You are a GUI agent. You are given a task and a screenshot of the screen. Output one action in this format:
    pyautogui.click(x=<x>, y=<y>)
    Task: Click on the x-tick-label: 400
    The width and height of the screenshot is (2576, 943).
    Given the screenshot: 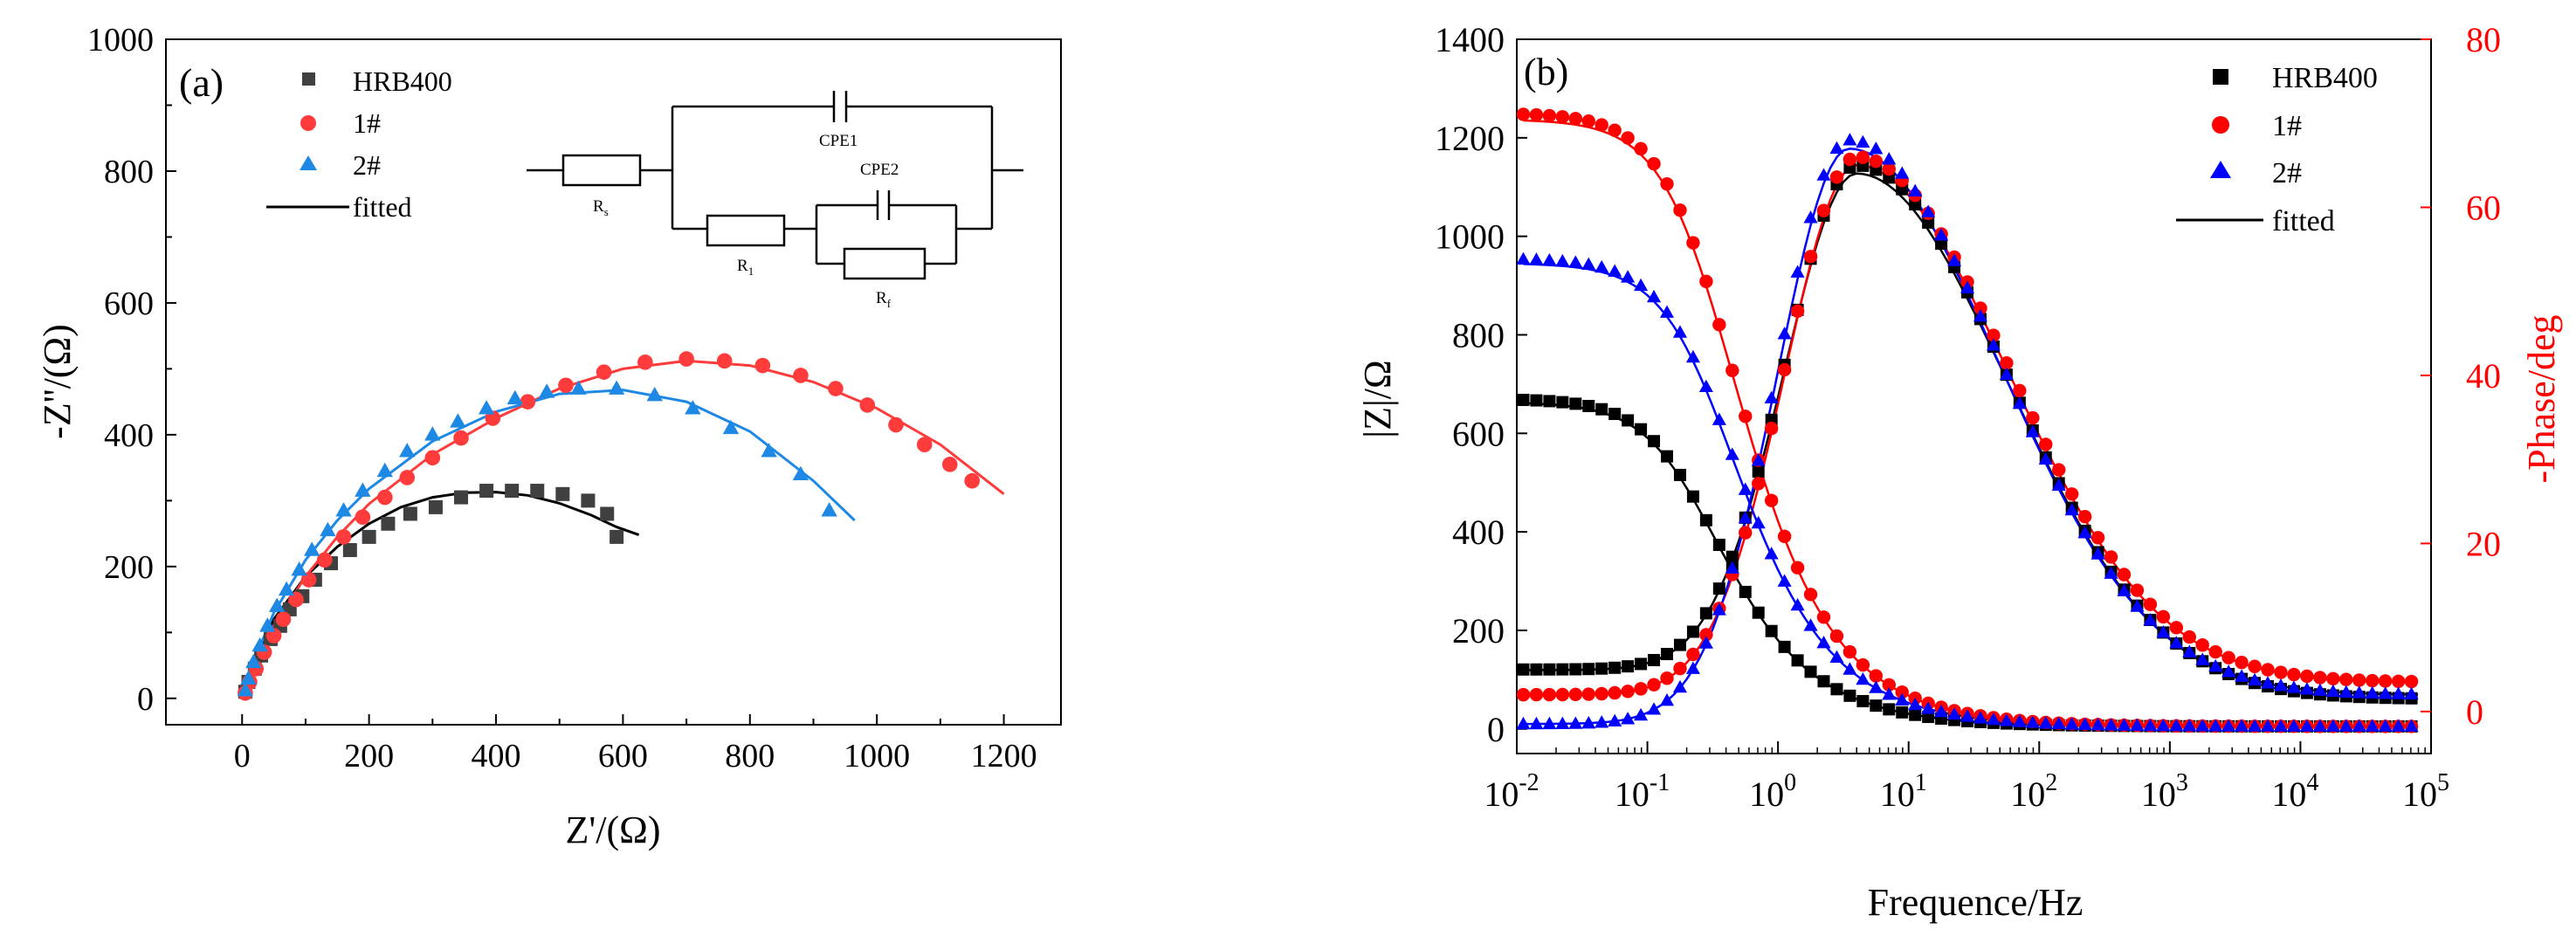 What is the action you would take?
    pyautogui.click(x=496, y=756)
    